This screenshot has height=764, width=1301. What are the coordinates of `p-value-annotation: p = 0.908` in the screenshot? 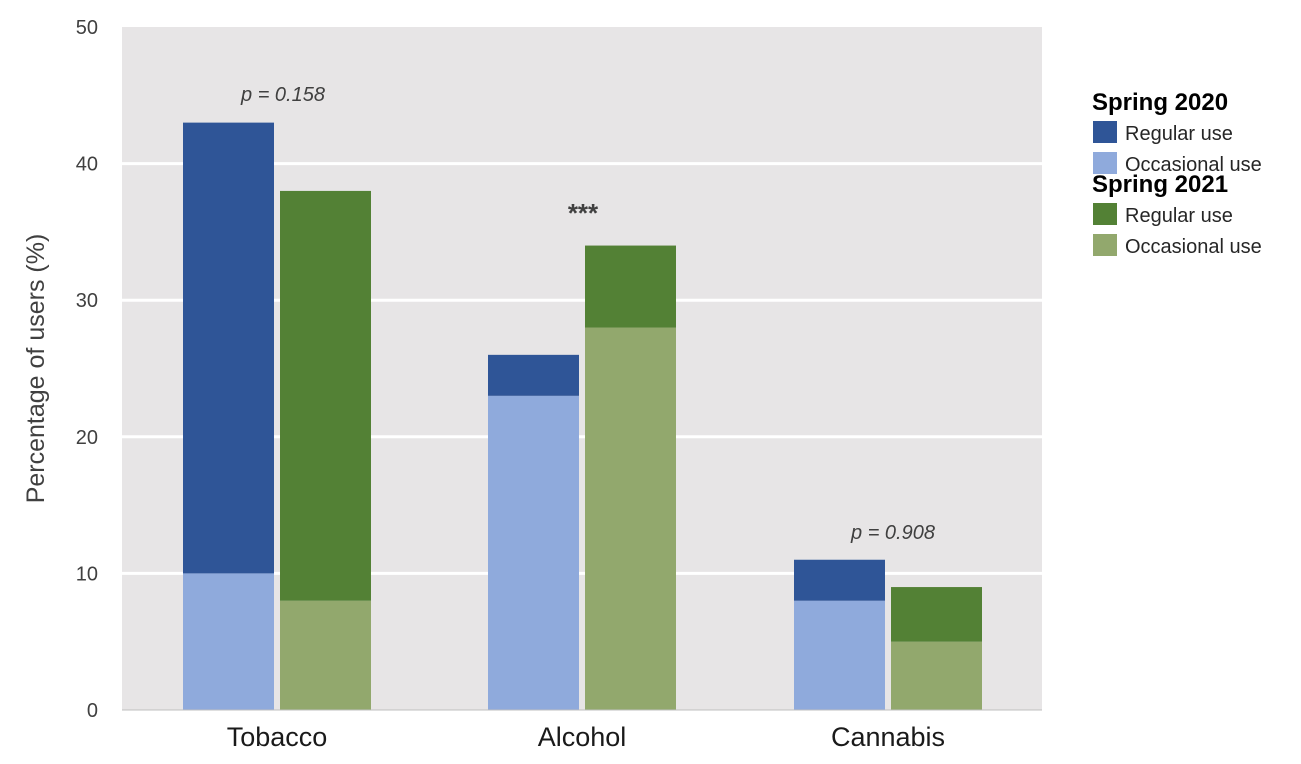 It's located at (892, 533).